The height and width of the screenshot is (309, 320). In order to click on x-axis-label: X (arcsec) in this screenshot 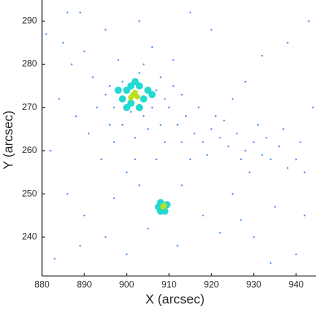, I will do `click(174, 298)`.